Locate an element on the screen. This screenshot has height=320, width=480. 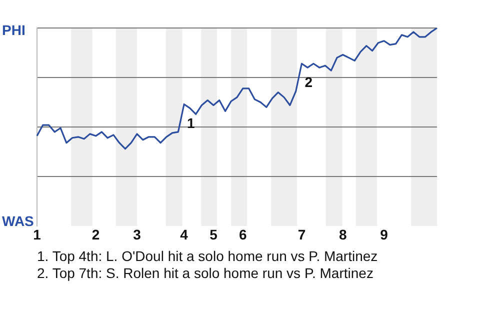
text: 2. Top 7th: S. Rolen hit a solo home run vs P. Martinez is located at coordinates (205, 273).